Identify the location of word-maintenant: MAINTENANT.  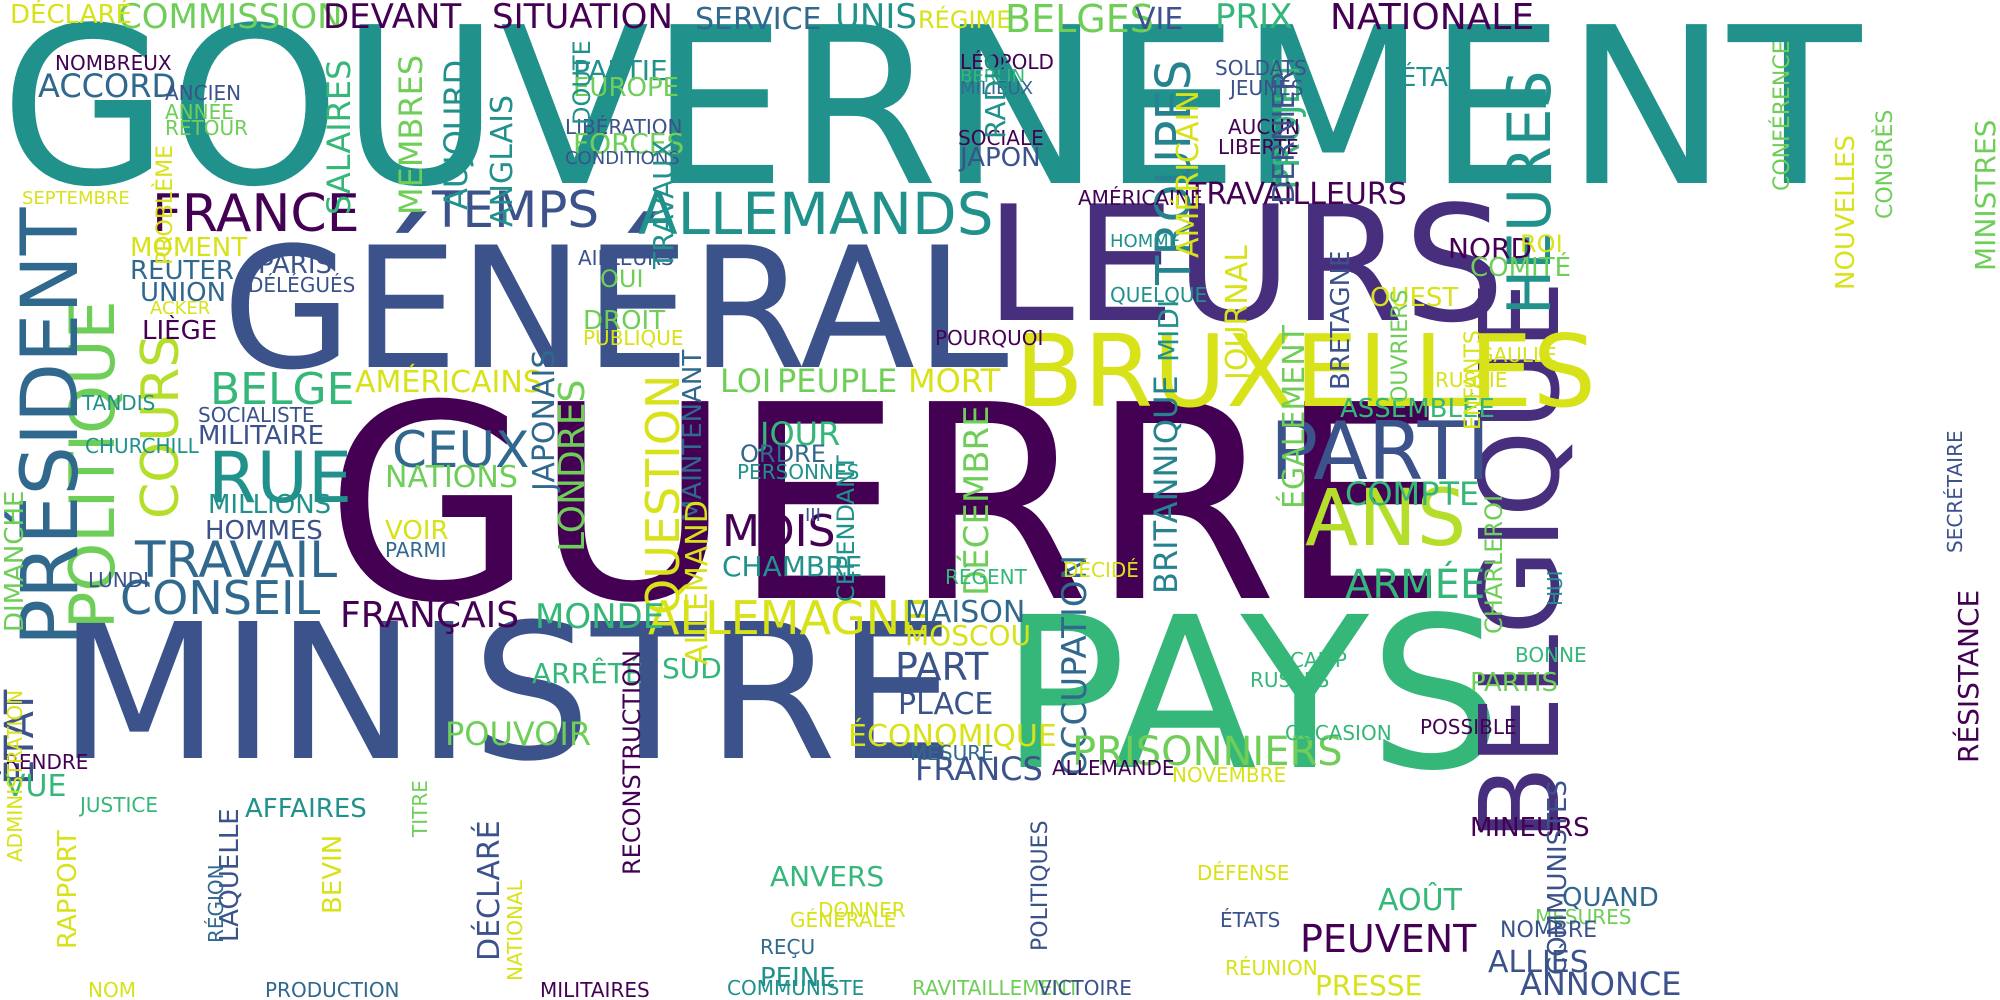
(693, 435).